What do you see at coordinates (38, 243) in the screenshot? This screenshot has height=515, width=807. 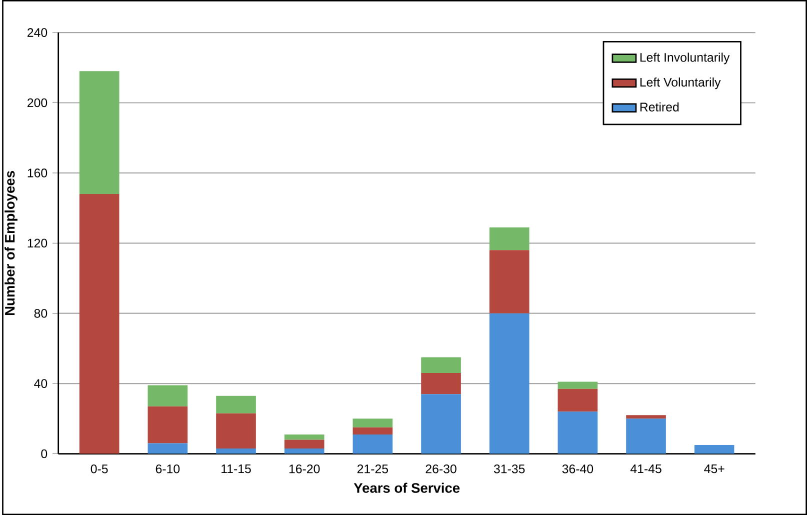 I see `y-tick-label: 120` at bounding box center [38, 243].